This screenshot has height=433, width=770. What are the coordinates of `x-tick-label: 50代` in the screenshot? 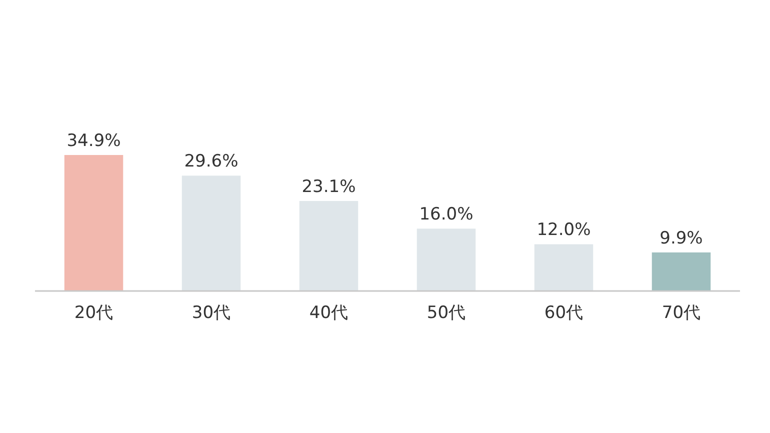 It's located at (446, 313).